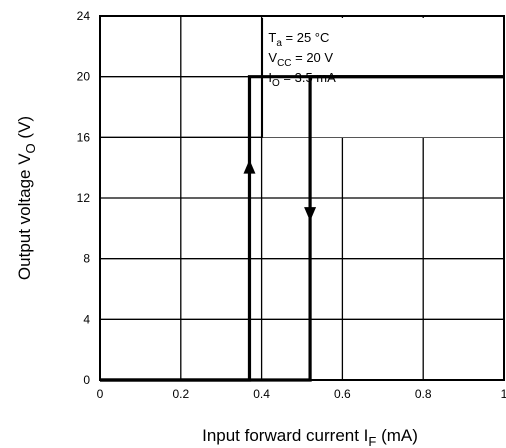 The image size is (506, 448). Describe the element at coordinates (86, 380) in the screenshot. I see `y-tick-label: 0` at that location.